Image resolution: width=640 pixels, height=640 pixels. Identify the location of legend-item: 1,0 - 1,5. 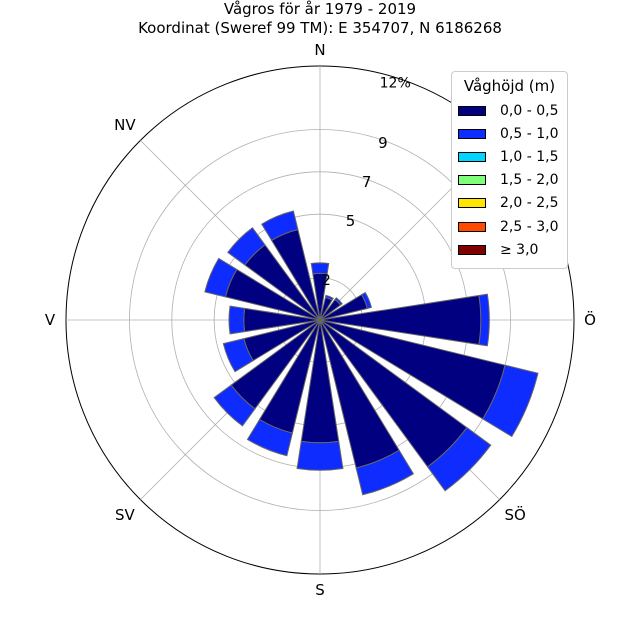
(509, 156).